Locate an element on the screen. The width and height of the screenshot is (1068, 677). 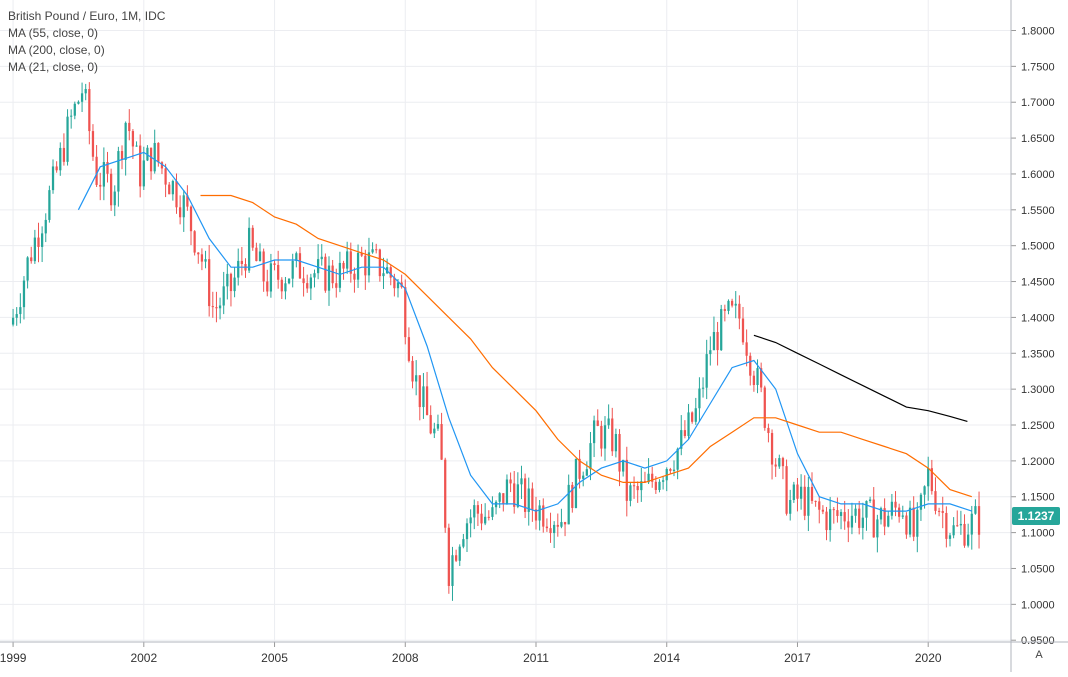
legend-ma-21: MA (21, close, 0) is located at coordinates (53, 67).